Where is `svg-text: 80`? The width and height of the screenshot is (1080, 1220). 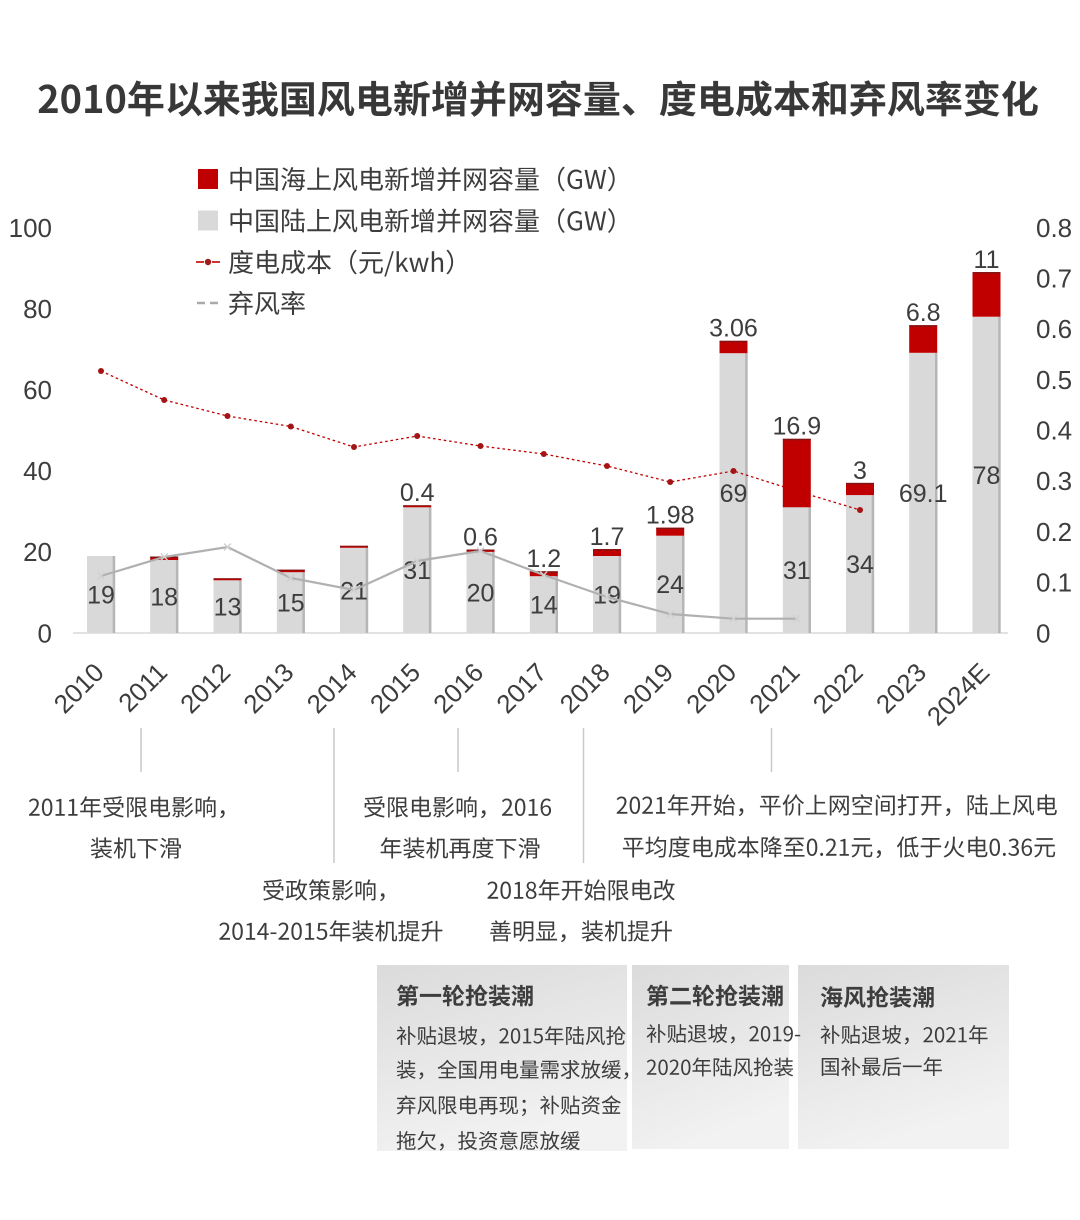 svg-text: 80 is located at coordinates (37, 309).